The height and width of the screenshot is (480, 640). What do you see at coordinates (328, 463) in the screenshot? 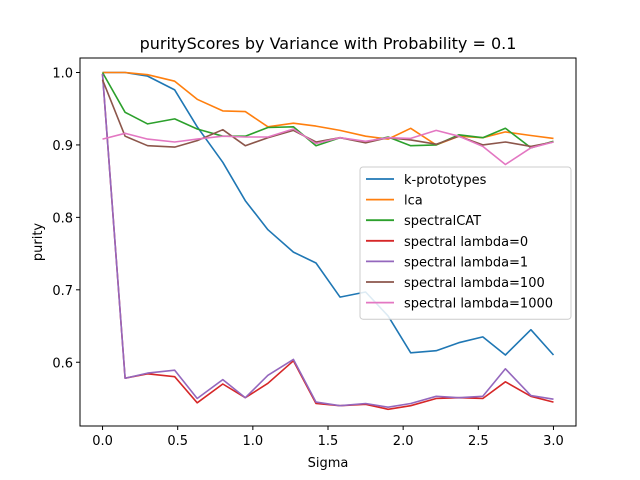
I see `x-axis-label: Sigma` at bounding box center [328, 463].